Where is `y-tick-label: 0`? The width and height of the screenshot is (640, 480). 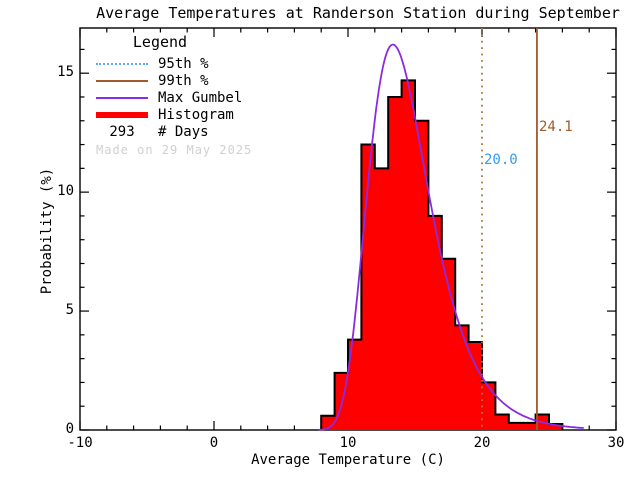
y-tick-label: 0 is located at coordinates (69, 429).